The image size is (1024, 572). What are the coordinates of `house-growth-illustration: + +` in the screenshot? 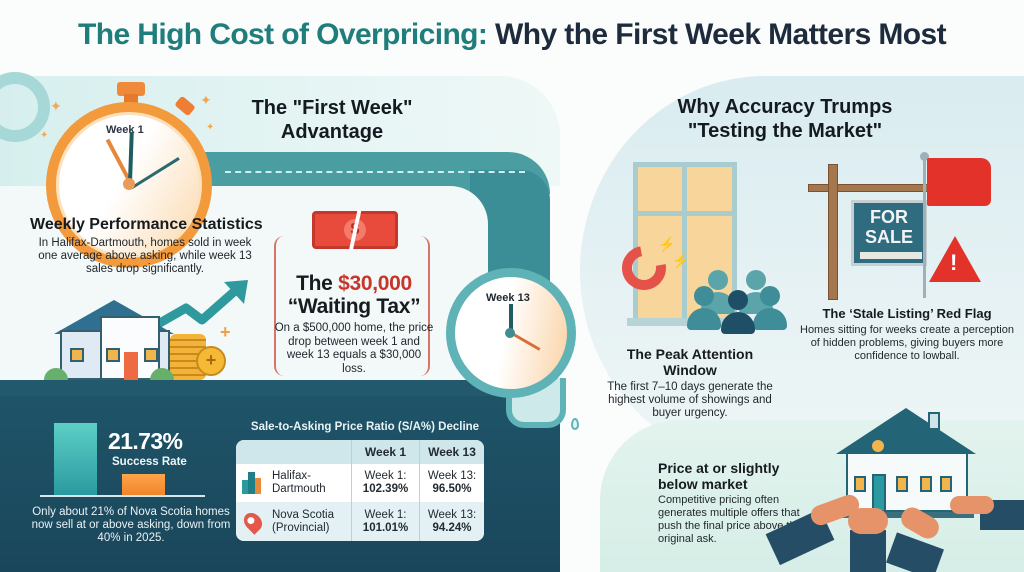 It's located at (144, 332).